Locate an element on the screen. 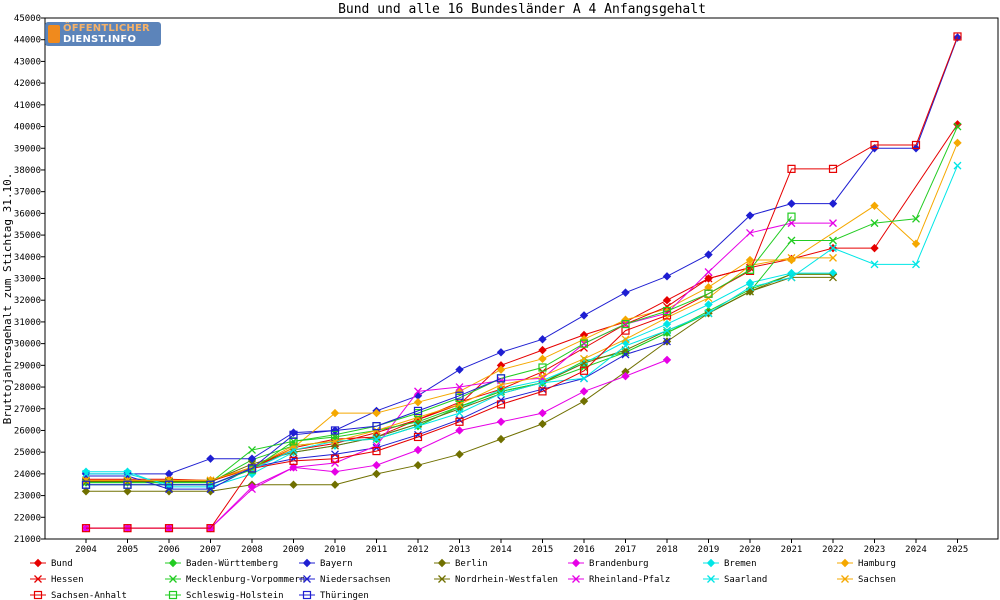 The height and width of the screenshot is (600, 1000). y-tick-label: 27000 is located at coordinates (27, 410).